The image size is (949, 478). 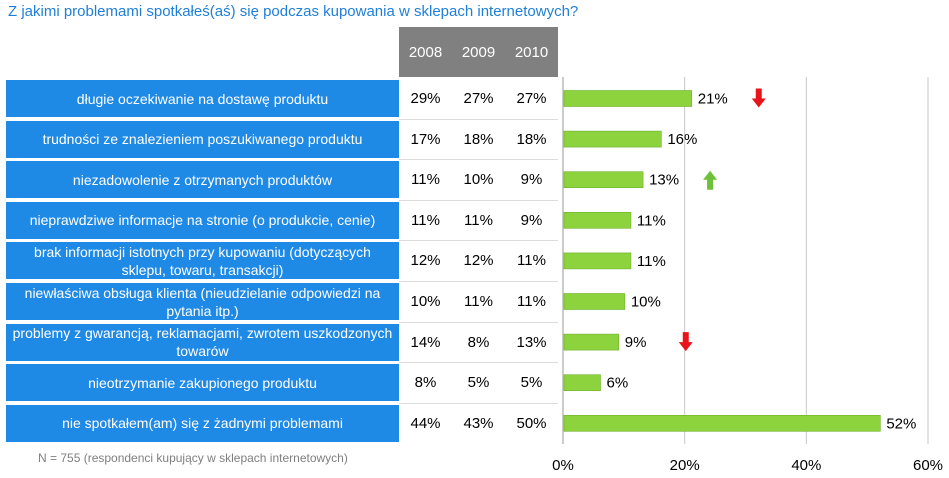 I want to click on table-cell-2008: 17%, so click(x=425, y=139).